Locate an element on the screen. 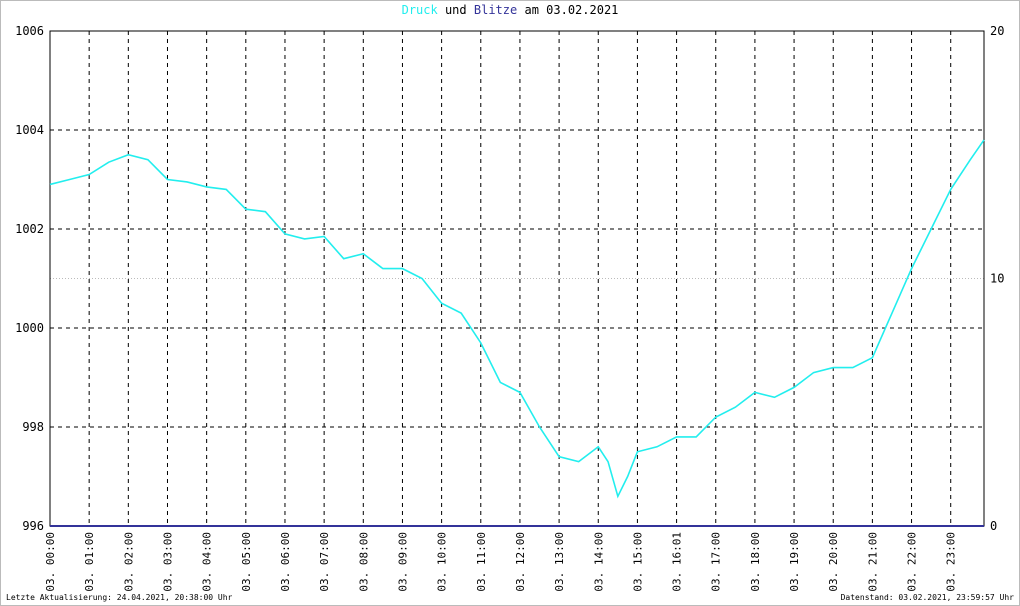 This screenshot has width=1020, height=606. x-tick-label: 03. 21:00 is located at coordinates (872, 562).